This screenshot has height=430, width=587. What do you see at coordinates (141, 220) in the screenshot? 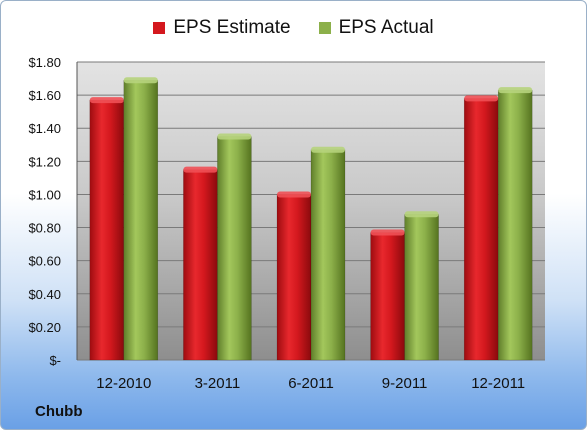
I see `bar-actual-12-2010` at bounding box center [141, 220].